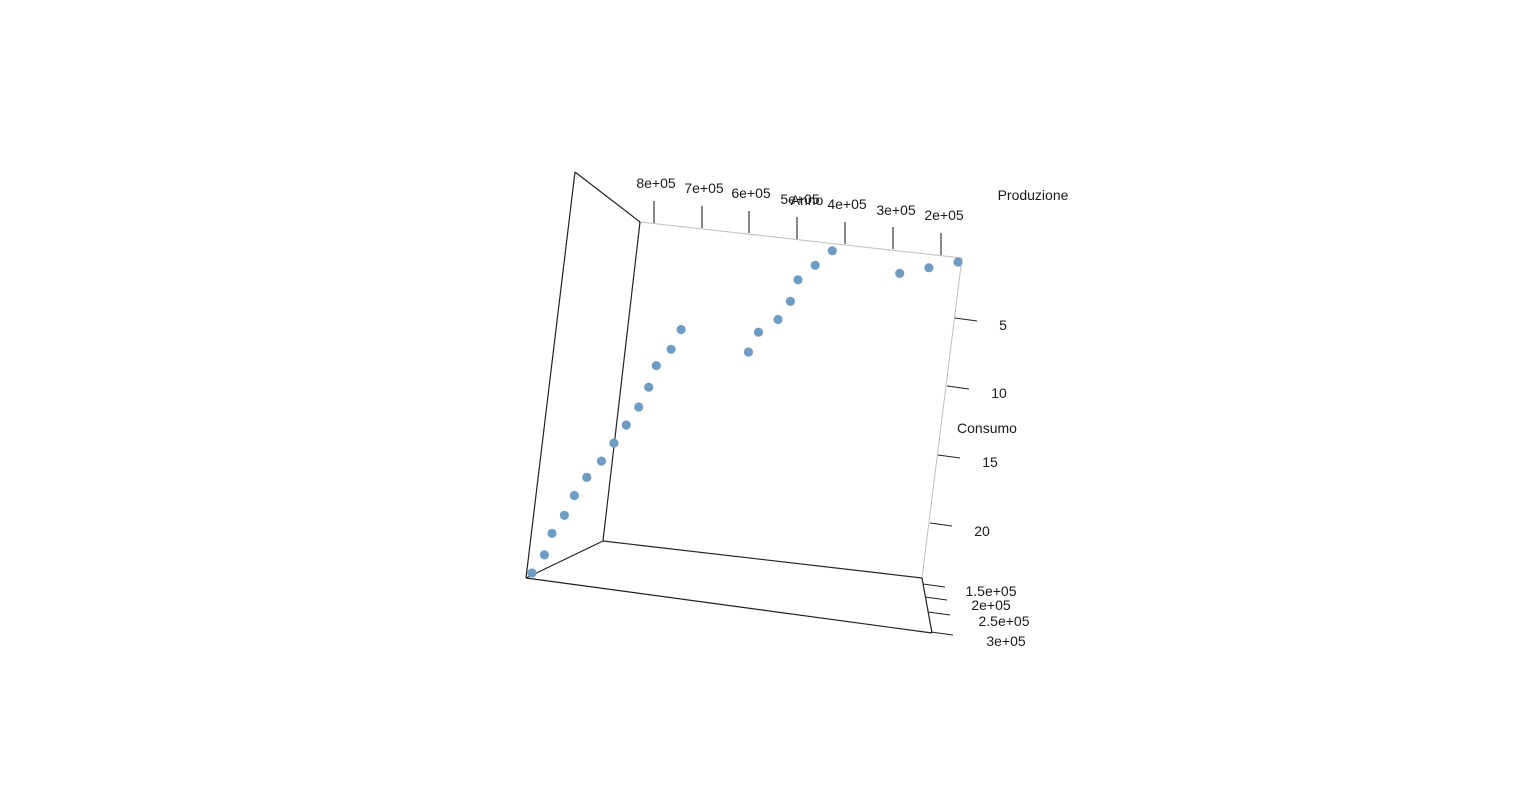 This screenshot has height=801, width=1536. Describe the element at coordinates (729, 605) in the screenshot. I see `box-edge-outer-bottom` at that location.